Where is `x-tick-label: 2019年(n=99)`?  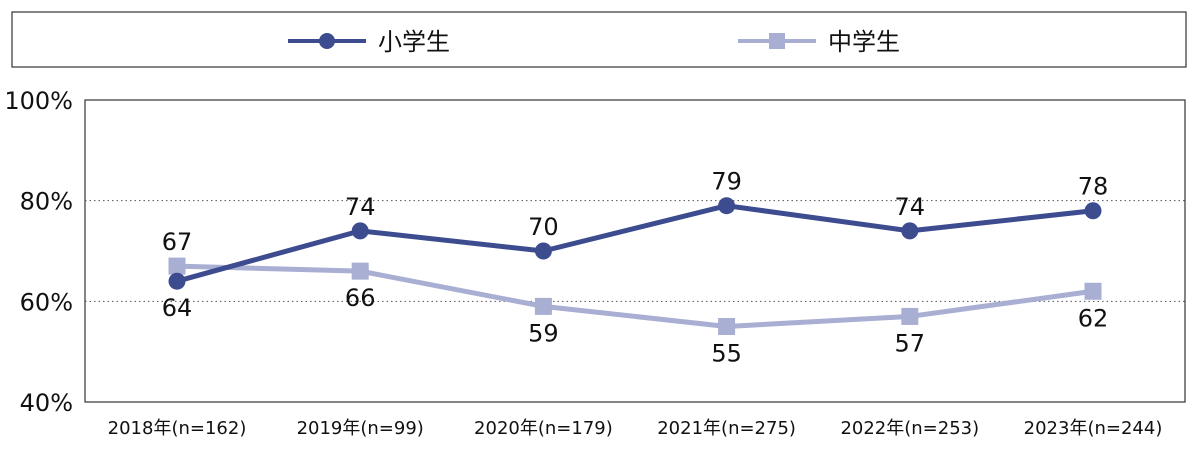 x-tick-label: 2019年(n=99) is located at coordinates (360, 428).